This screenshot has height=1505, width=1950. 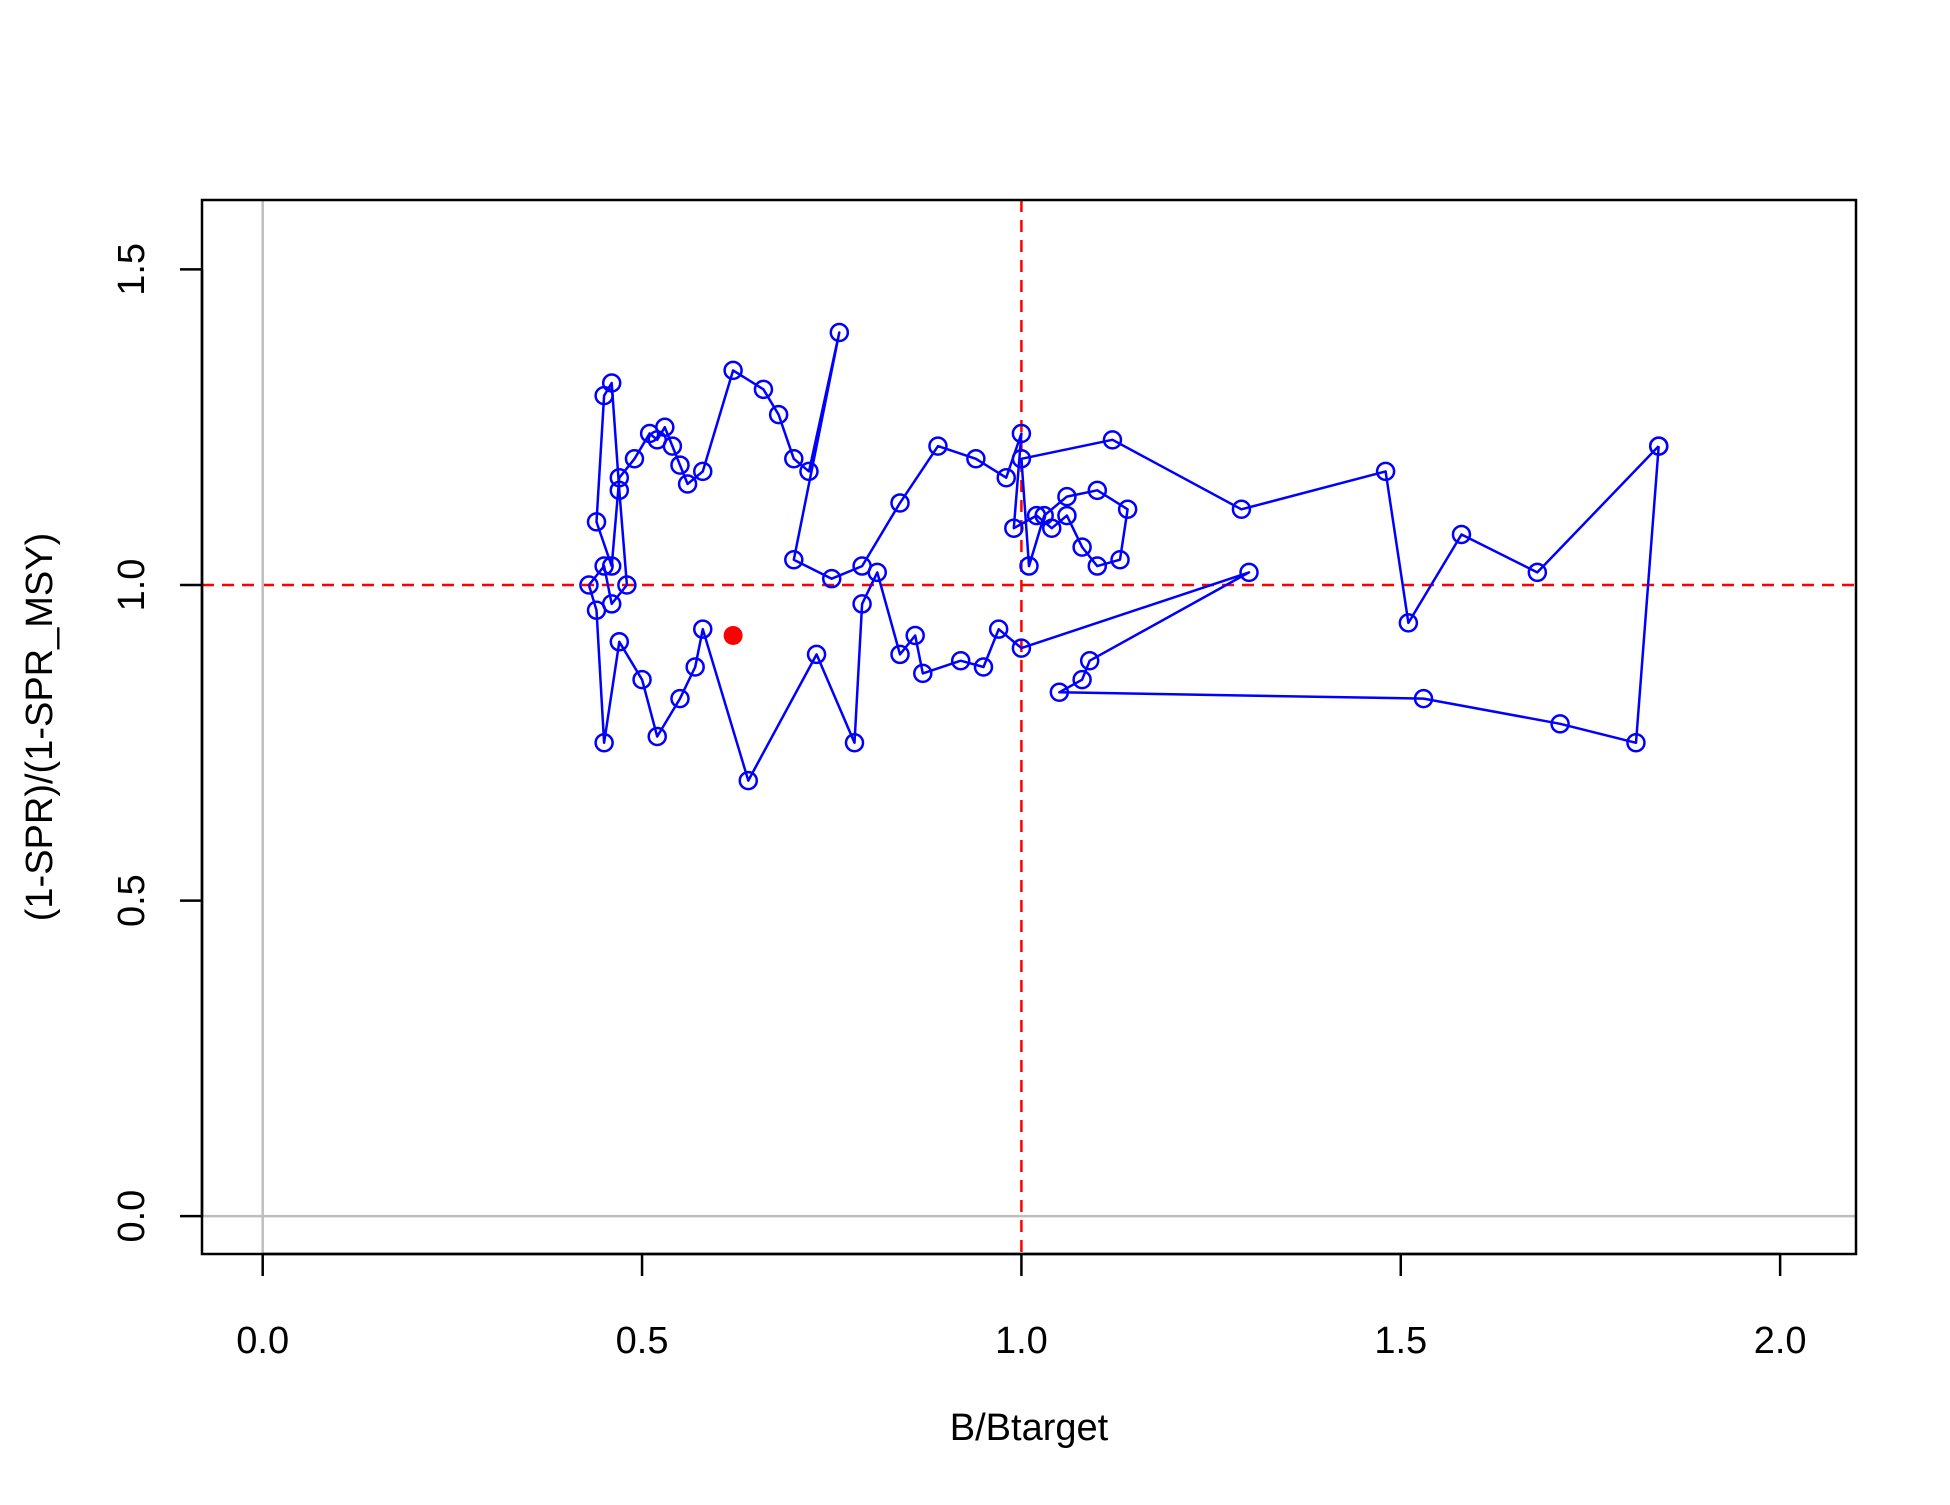 I want to click on x-tick-label: 1.5, so click(x=1400, y=1341).